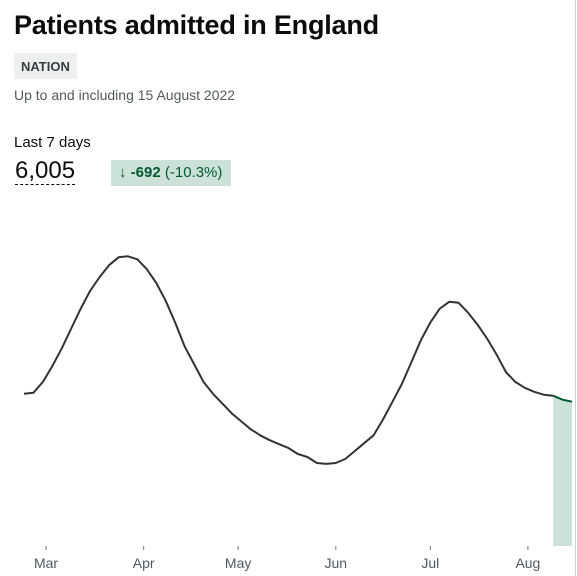 This screenshot has height=576, width=577. I want to click on highlight-layer, so click(562, 470).